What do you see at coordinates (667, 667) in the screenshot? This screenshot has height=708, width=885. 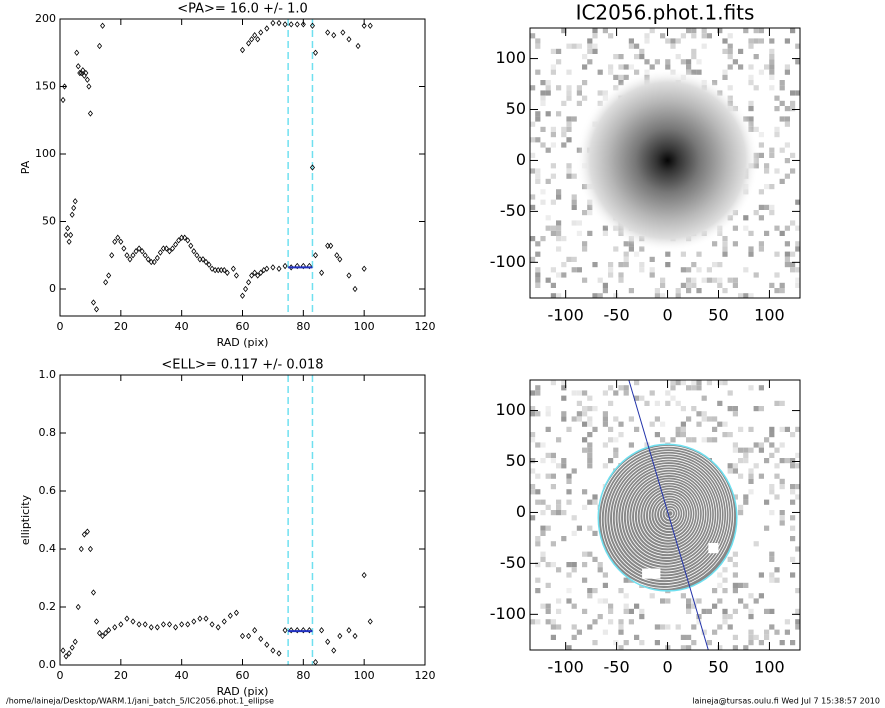 I see `x-tick-label: 0` at bounding box center [667, 667].